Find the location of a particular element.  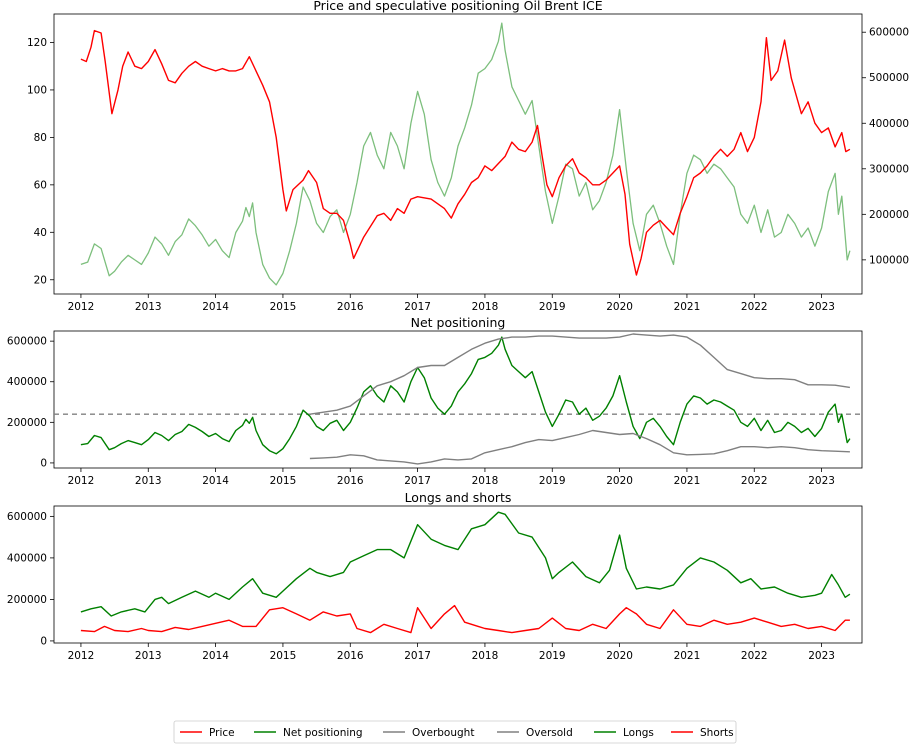

x-tick-label-0-0: 2012 is located at coordinates (81, 307).